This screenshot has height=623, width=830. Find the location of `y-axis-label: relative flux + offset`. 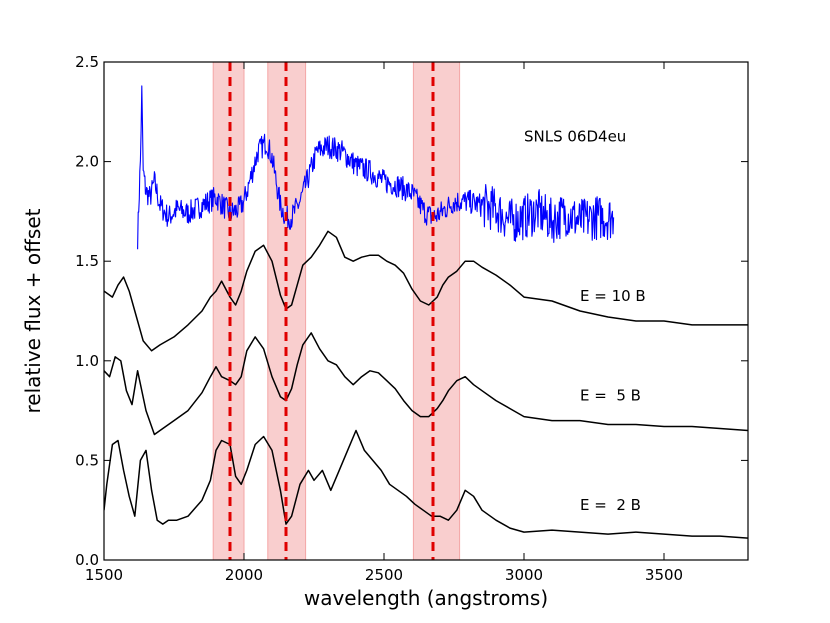

y-axis-label: relative flux + offset is located at coordinates (33, 310).